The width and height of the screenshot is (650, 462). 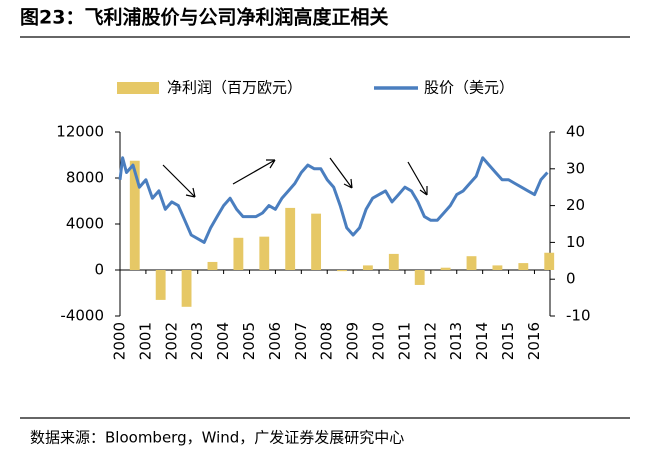 What do you see at coordinates (80, 132) in the screenshot?
I see `y-tick-label: 12000` at bounding box center [80, 132].